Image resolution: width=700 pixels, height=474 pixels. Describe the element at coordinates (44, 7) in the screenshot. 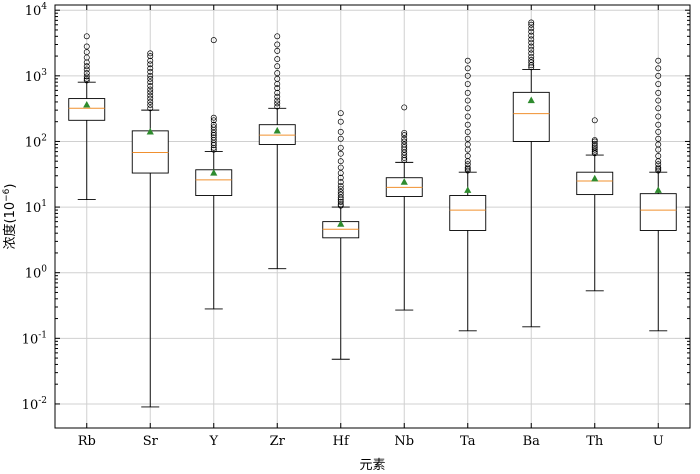

I see `y-tick-exponent: 4` at that location.